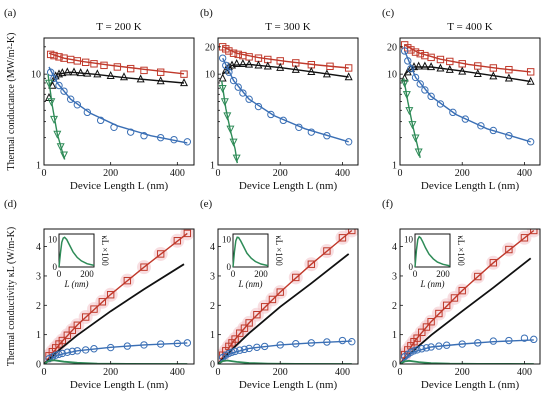  What do you see at coordinates (409, 240) in the screenshot?
I see `inset-y-tick-label: 10` at bounding box center [409, 240].